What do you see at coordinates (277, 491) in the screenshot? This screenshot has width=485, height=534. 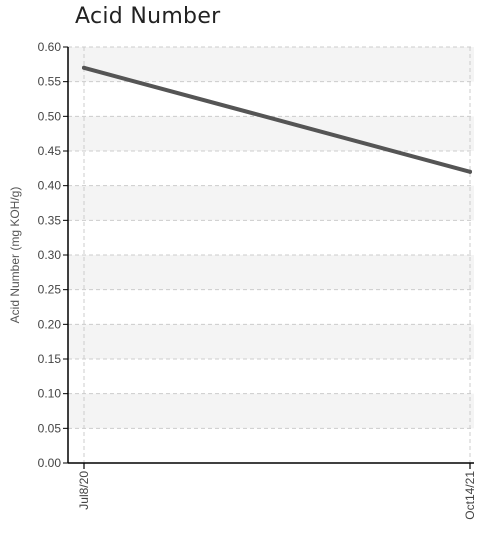 I see `x-axis-ticks: Jul8/20 Oct14/21` at bounding box center [277, 491].